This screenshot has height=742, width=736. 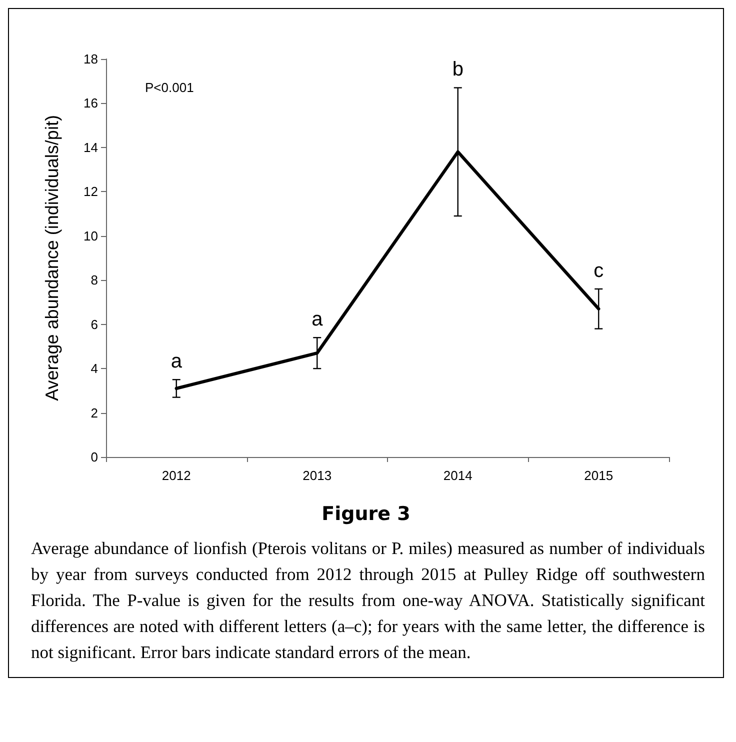 What do you see at coordinates (94, 368) in the screenshot?
I see `y-tick-label: 4` at bounding box center [94, 368].